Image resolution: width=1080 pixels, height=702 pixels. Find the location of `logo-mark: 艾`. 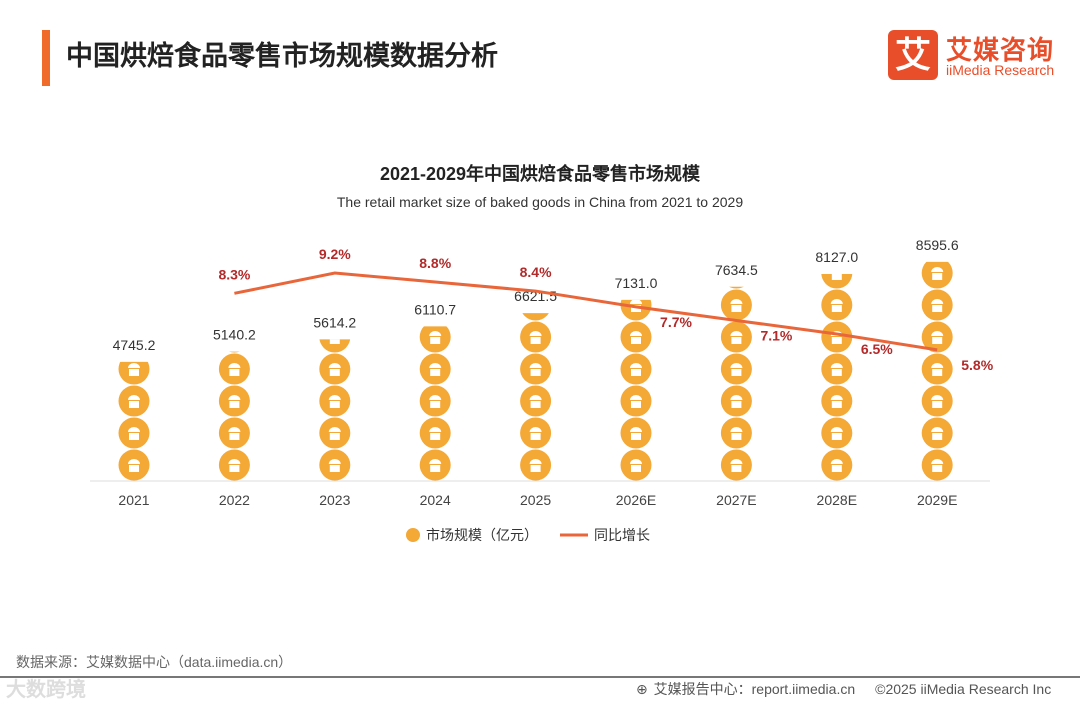

logo-mark: 艾 is located at coordinates (913, 55).